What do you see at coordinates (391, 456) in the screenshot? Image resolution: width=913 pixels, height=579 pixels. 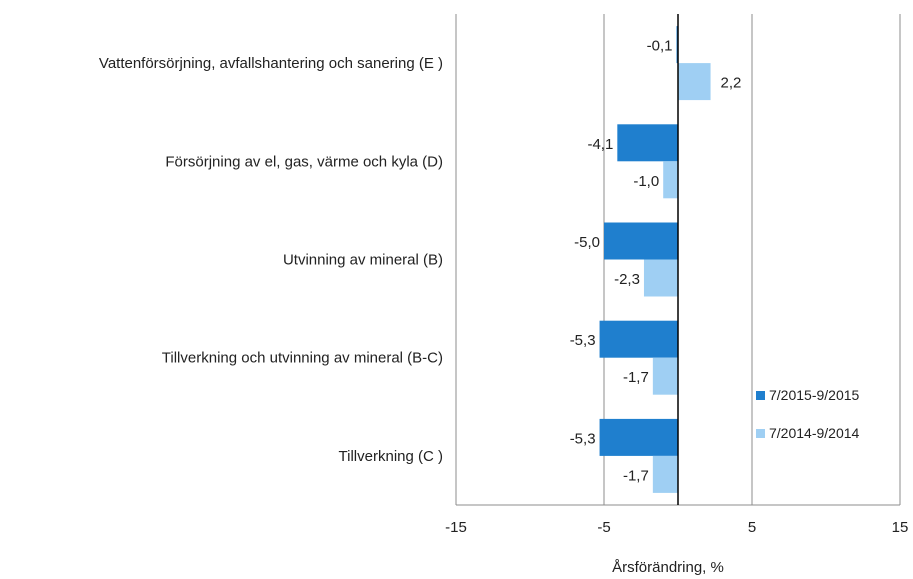 I see `category-label: Tillverkning (C )` at bounding box center [391, 456].